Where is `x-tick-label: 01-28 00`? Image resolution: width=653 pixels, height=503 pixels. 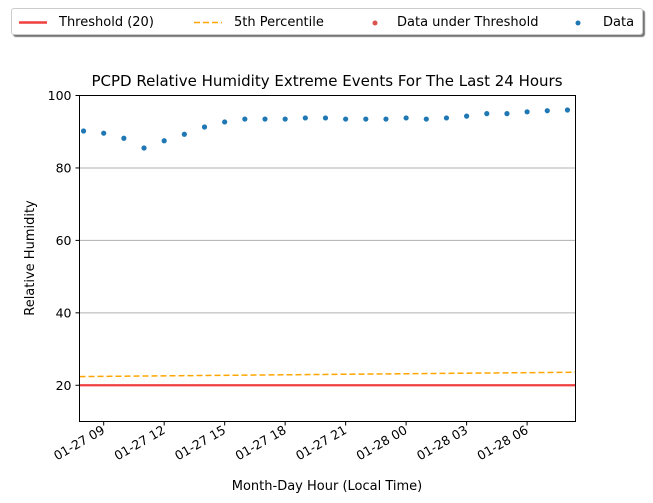 x-tick-label: 01-28 00 is located at coordinates (381, 442).